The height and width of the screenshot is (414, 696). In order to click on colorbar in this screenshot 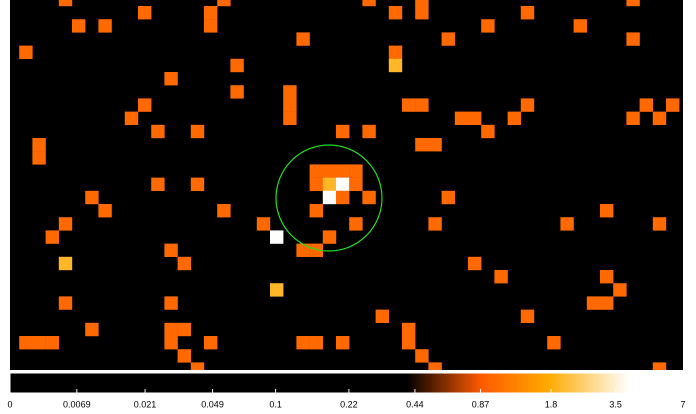, I will do `click(346, 383)`.